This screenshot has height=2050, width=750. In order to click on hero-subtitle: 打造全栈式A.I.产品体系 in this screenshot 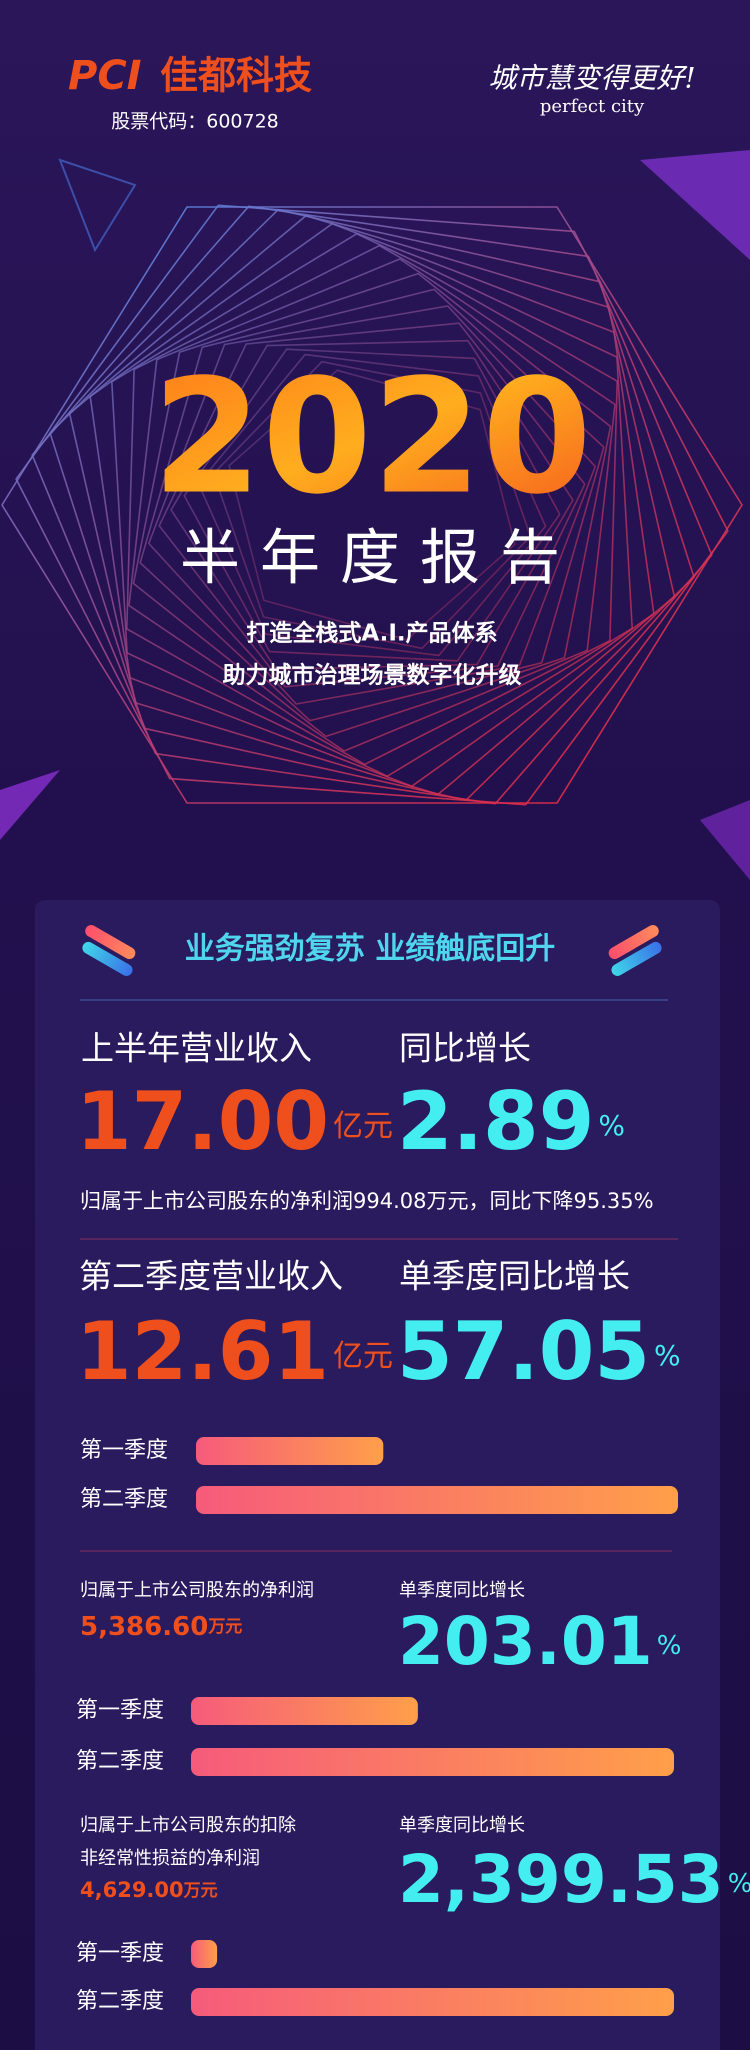, I will do `click(371, 633)`.